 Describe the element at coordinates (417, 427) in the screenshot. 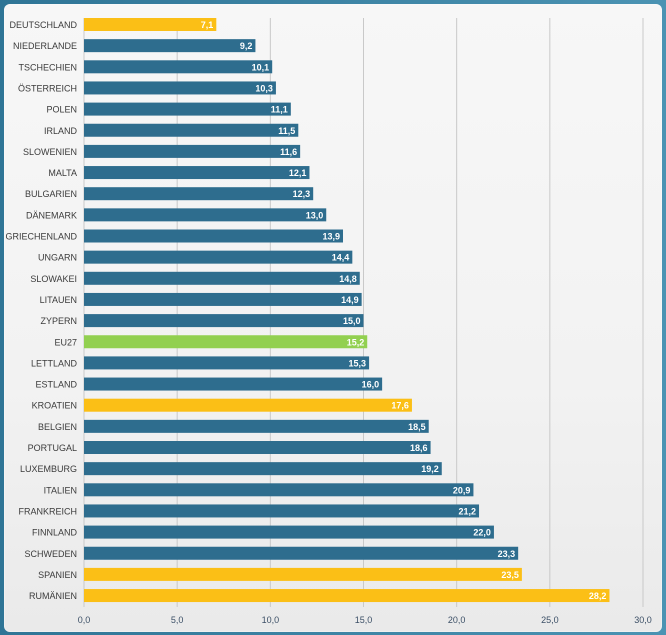

I see `value-label: 18,5` at that location.